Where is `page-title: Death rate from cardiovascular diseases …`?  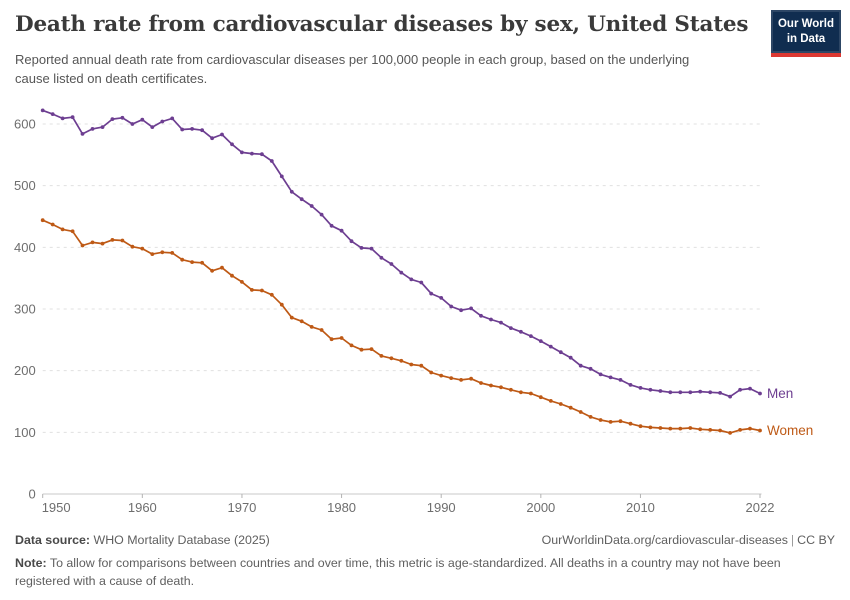
page-title: Death rate from cardiovascular diseases … is located at coordinates (382, 24).